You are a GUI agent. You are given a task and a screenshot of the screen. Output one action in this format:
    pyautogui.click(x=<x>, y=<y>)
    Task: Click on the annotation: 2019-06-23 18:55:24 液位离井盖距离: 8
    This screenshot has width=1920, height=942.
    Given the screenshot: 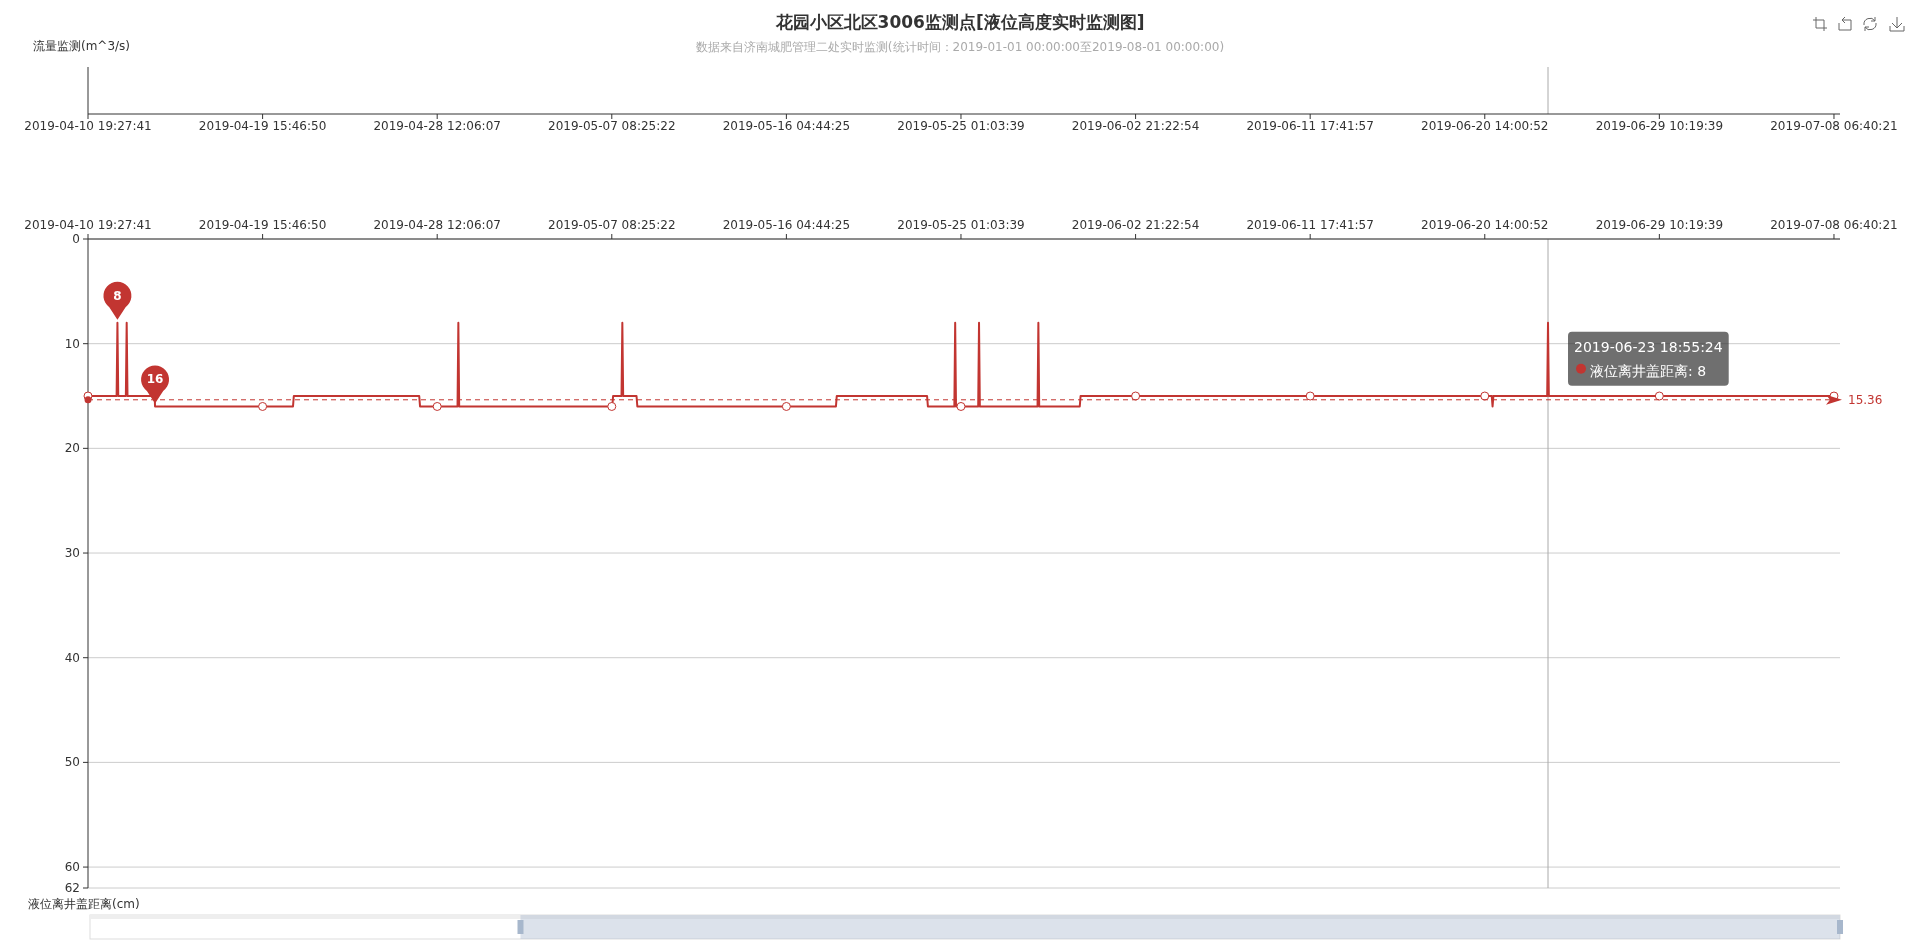 What is the action you would take?
    pyautogui.click(x=1648, y=358)
    